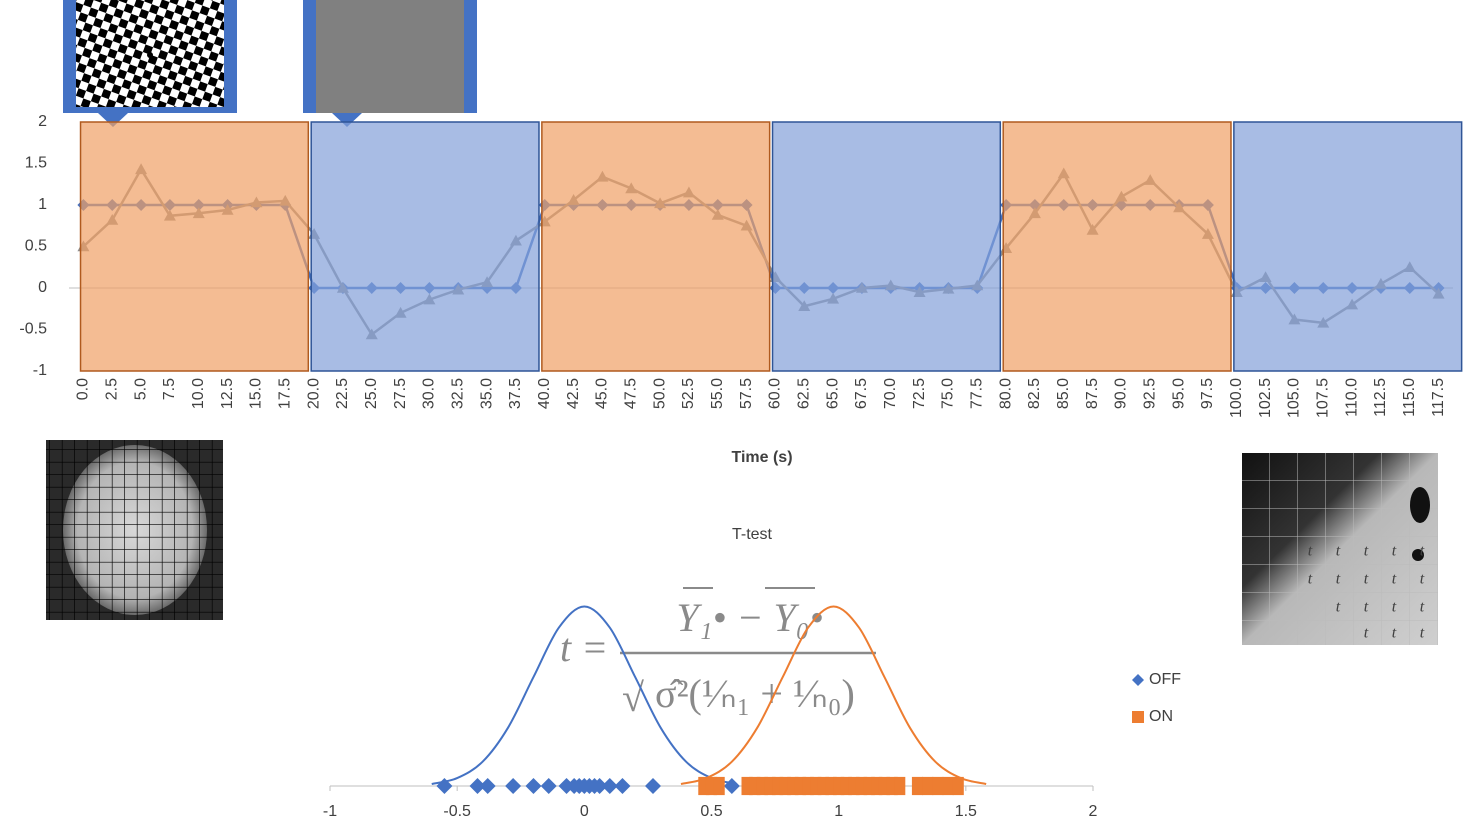  I want to click on x-tick-label: 105.0, so click(1294, 398).